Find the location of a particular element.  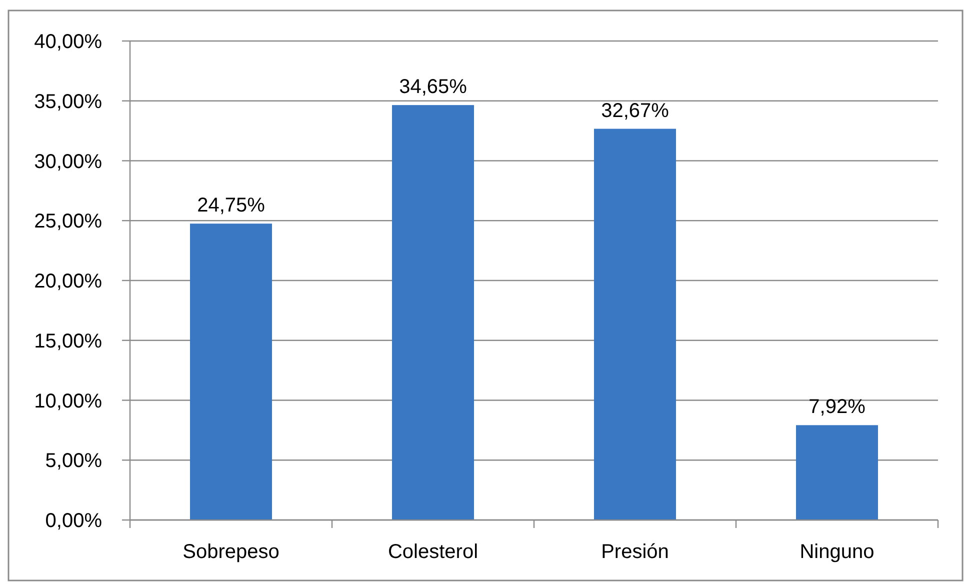

y-tick-label: 15,00% is located at coordinates (68, 341).